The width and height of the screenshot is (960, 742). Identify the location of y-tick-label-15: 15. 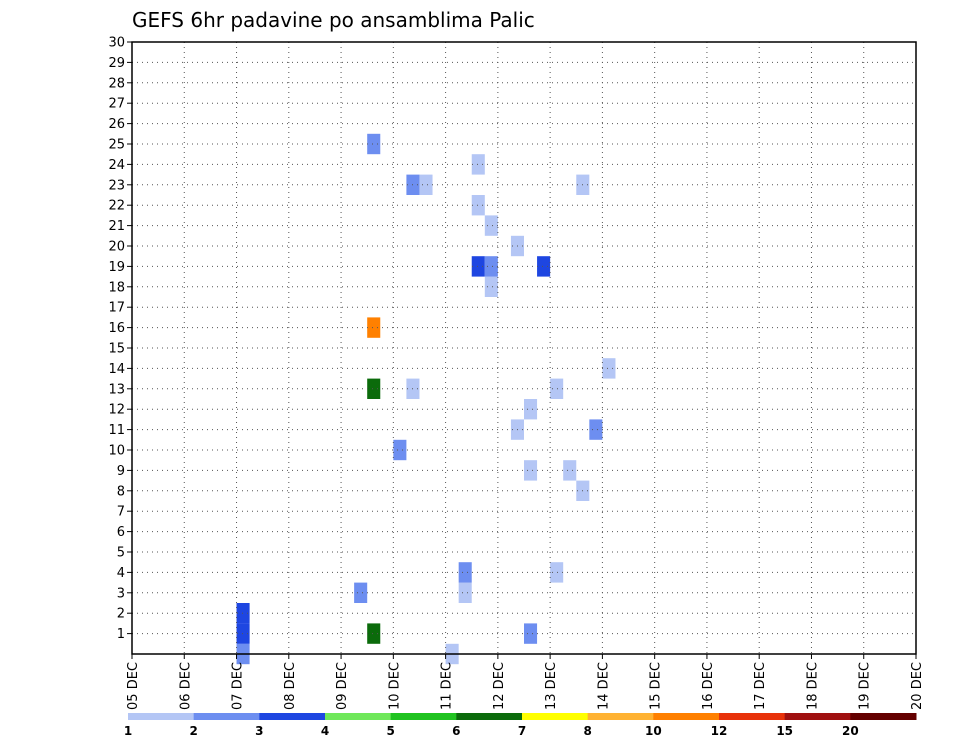
(116, 349).